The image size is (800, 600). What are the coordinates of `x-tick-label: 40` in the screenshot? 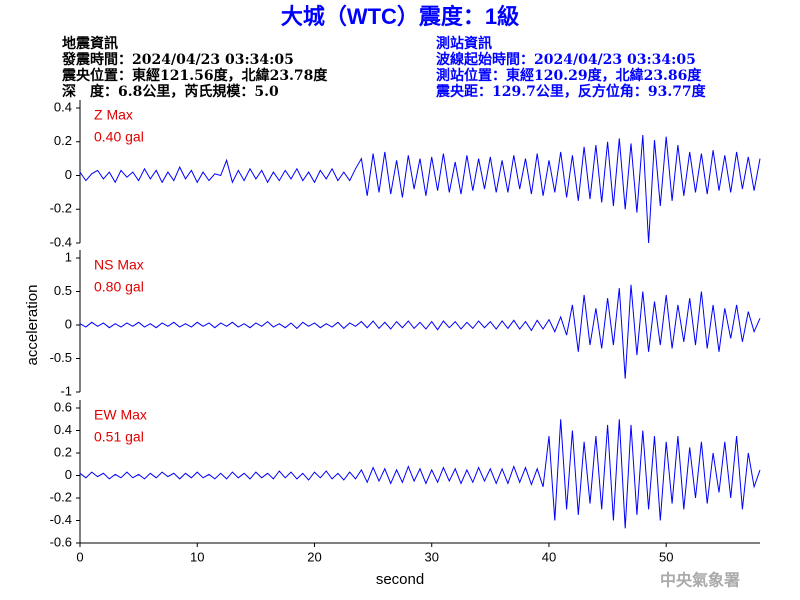 It's located at (549, 556).